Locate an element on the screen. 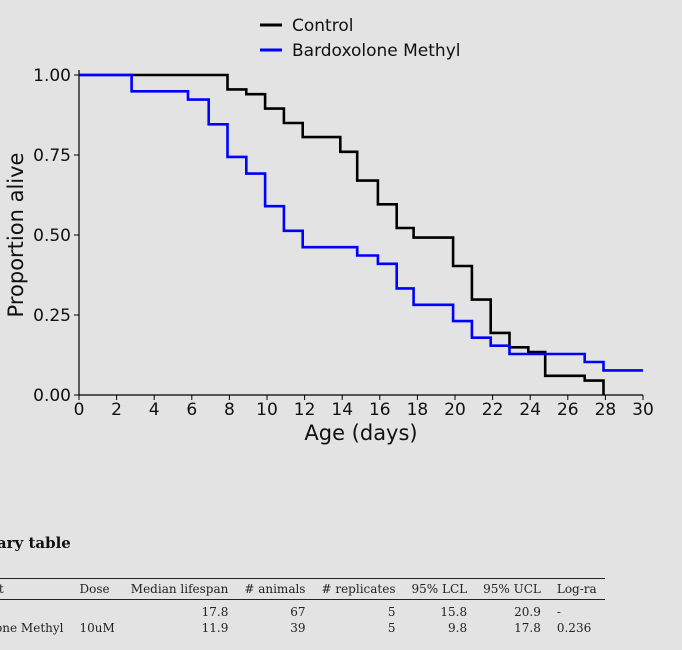  cell-ucl: 20.9 is located at coordinates (527, 612).